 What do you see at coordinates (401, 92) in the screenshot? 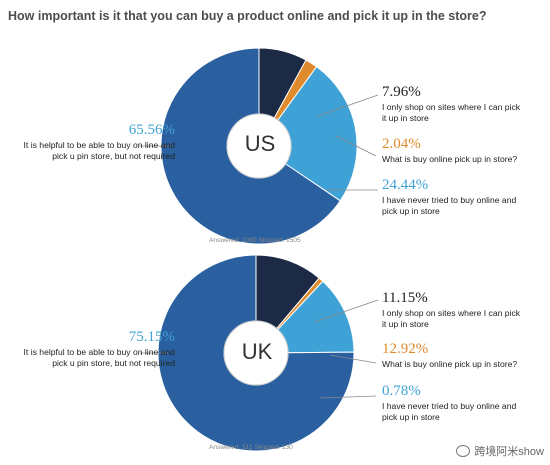
I see `us-pct-only-shop: 7.96%` at bounding box center [401, 92].